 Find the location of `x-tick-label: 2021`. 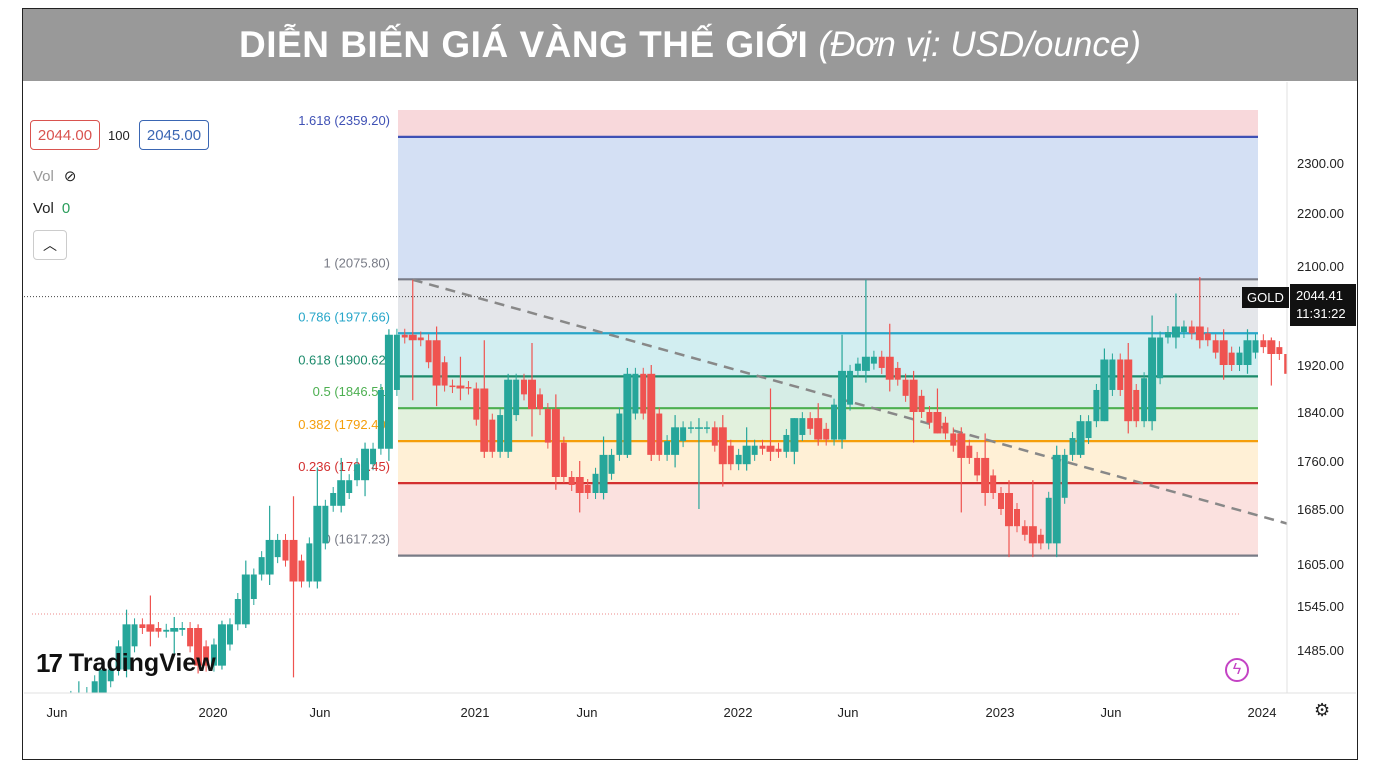

x-tick-label: 2021 is located at coordinates (475, 712).